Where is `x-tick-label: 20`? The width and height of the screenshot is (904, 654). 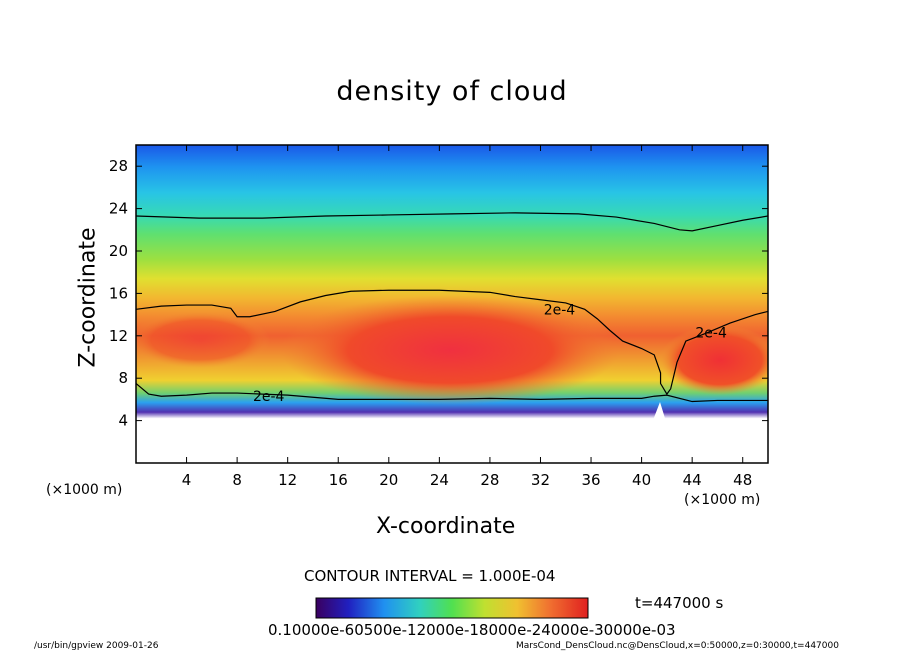 x-tick-label: 20 is located at coordinates (388, 480).